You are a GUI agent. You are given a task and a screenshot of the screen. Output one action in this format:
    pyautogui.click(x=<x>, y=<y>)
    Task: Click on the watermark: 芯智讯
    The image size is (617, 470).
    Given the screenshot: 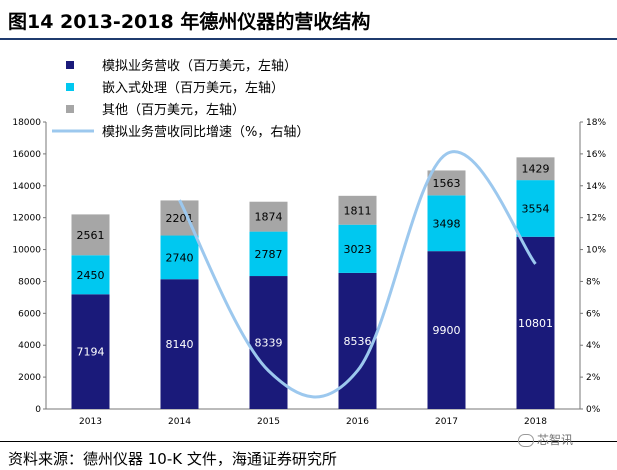 What is the action you would take?
    pyautogui.click(x=545, y=439)
    